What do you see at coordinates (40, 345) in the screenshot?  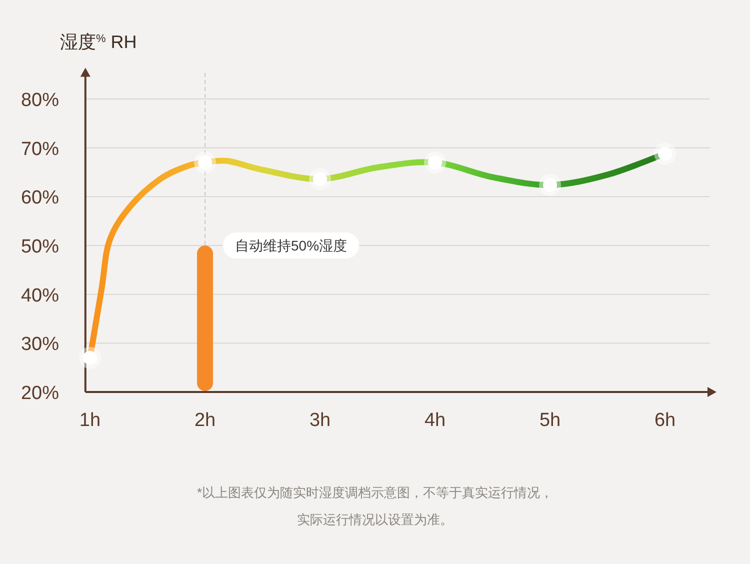 I see `y-tick-label: 30%` at bounding box center [40, 345].